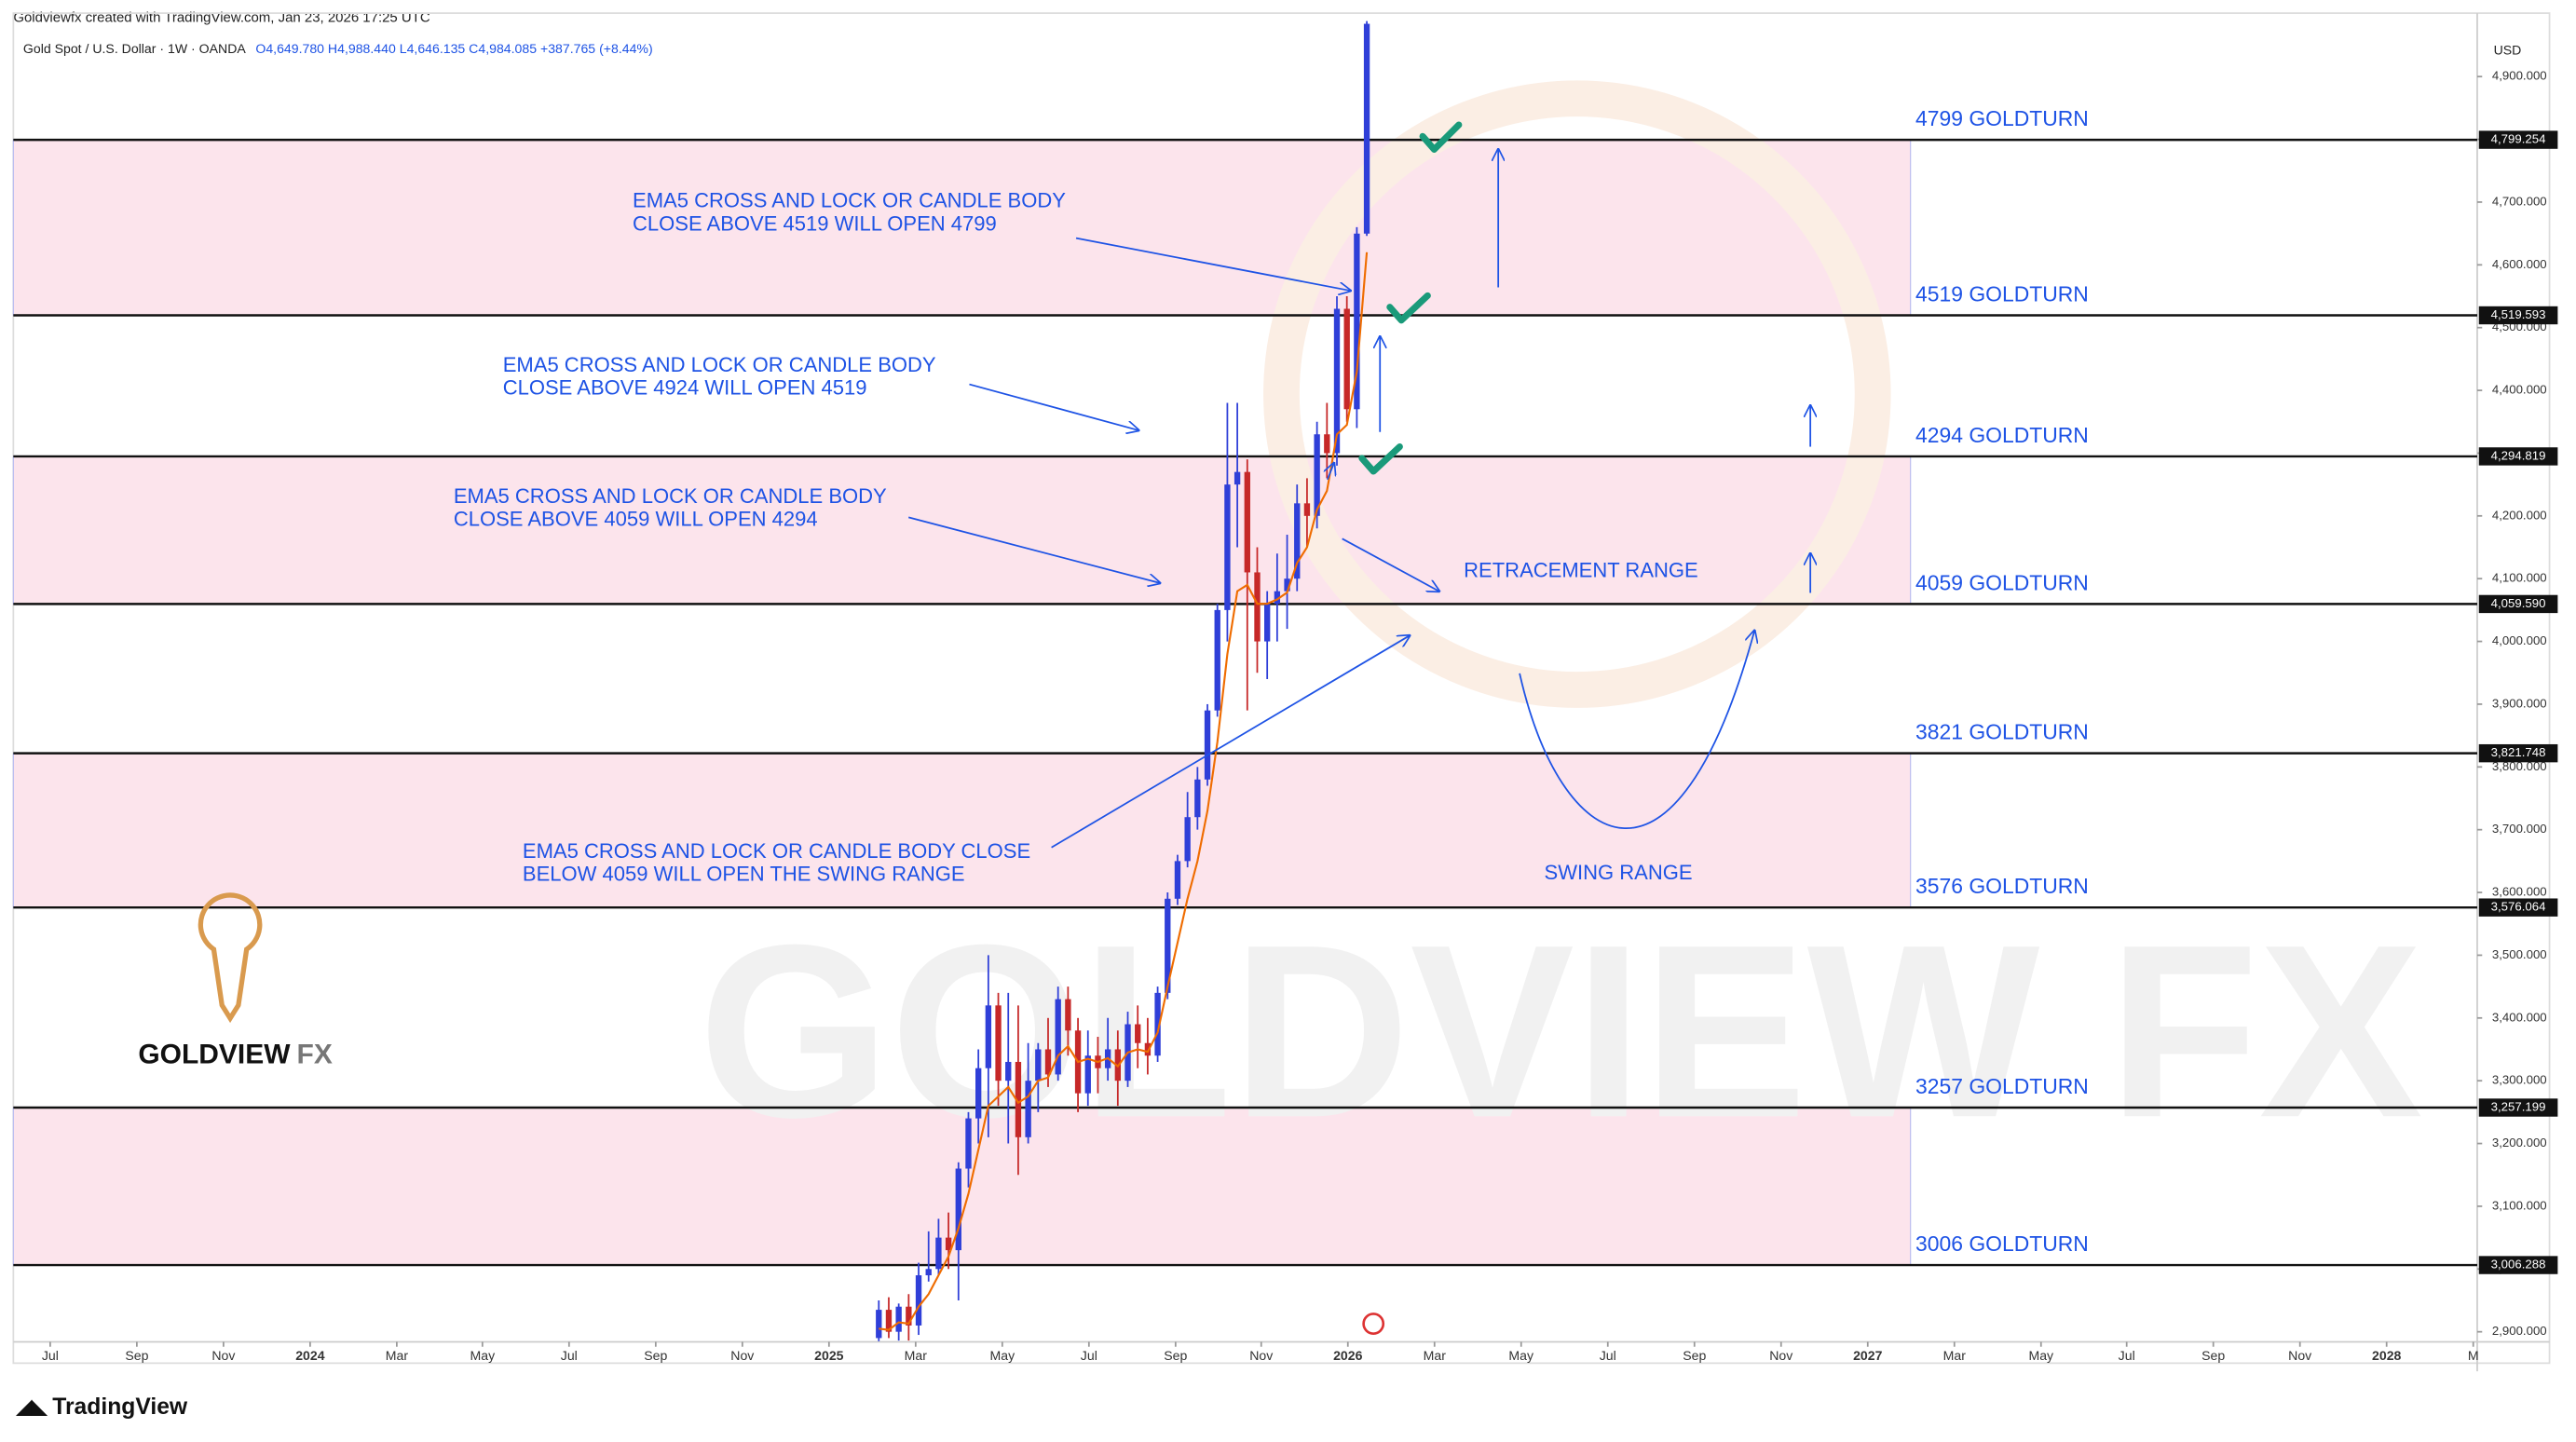 This screenshot has height=1442, width=2576. What do you see at coordinates (2519, 515) in the screenshot?
I see `y-tick-label: 4,200.000` at bounding box center [2519, 515].